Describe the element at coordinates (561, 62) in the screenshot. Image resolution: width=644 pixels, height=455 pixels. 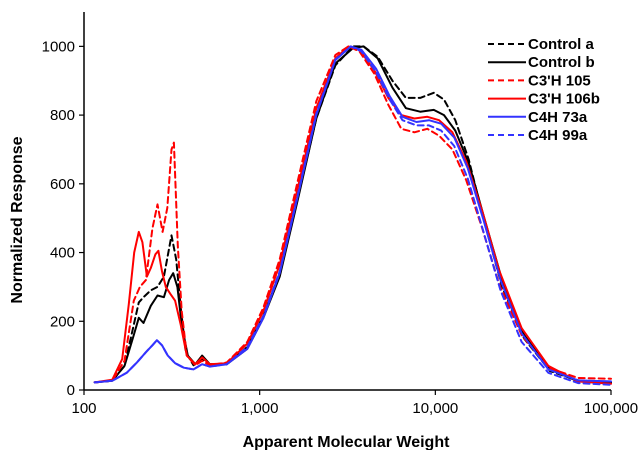
I see `legend-label: Control b` at that location.